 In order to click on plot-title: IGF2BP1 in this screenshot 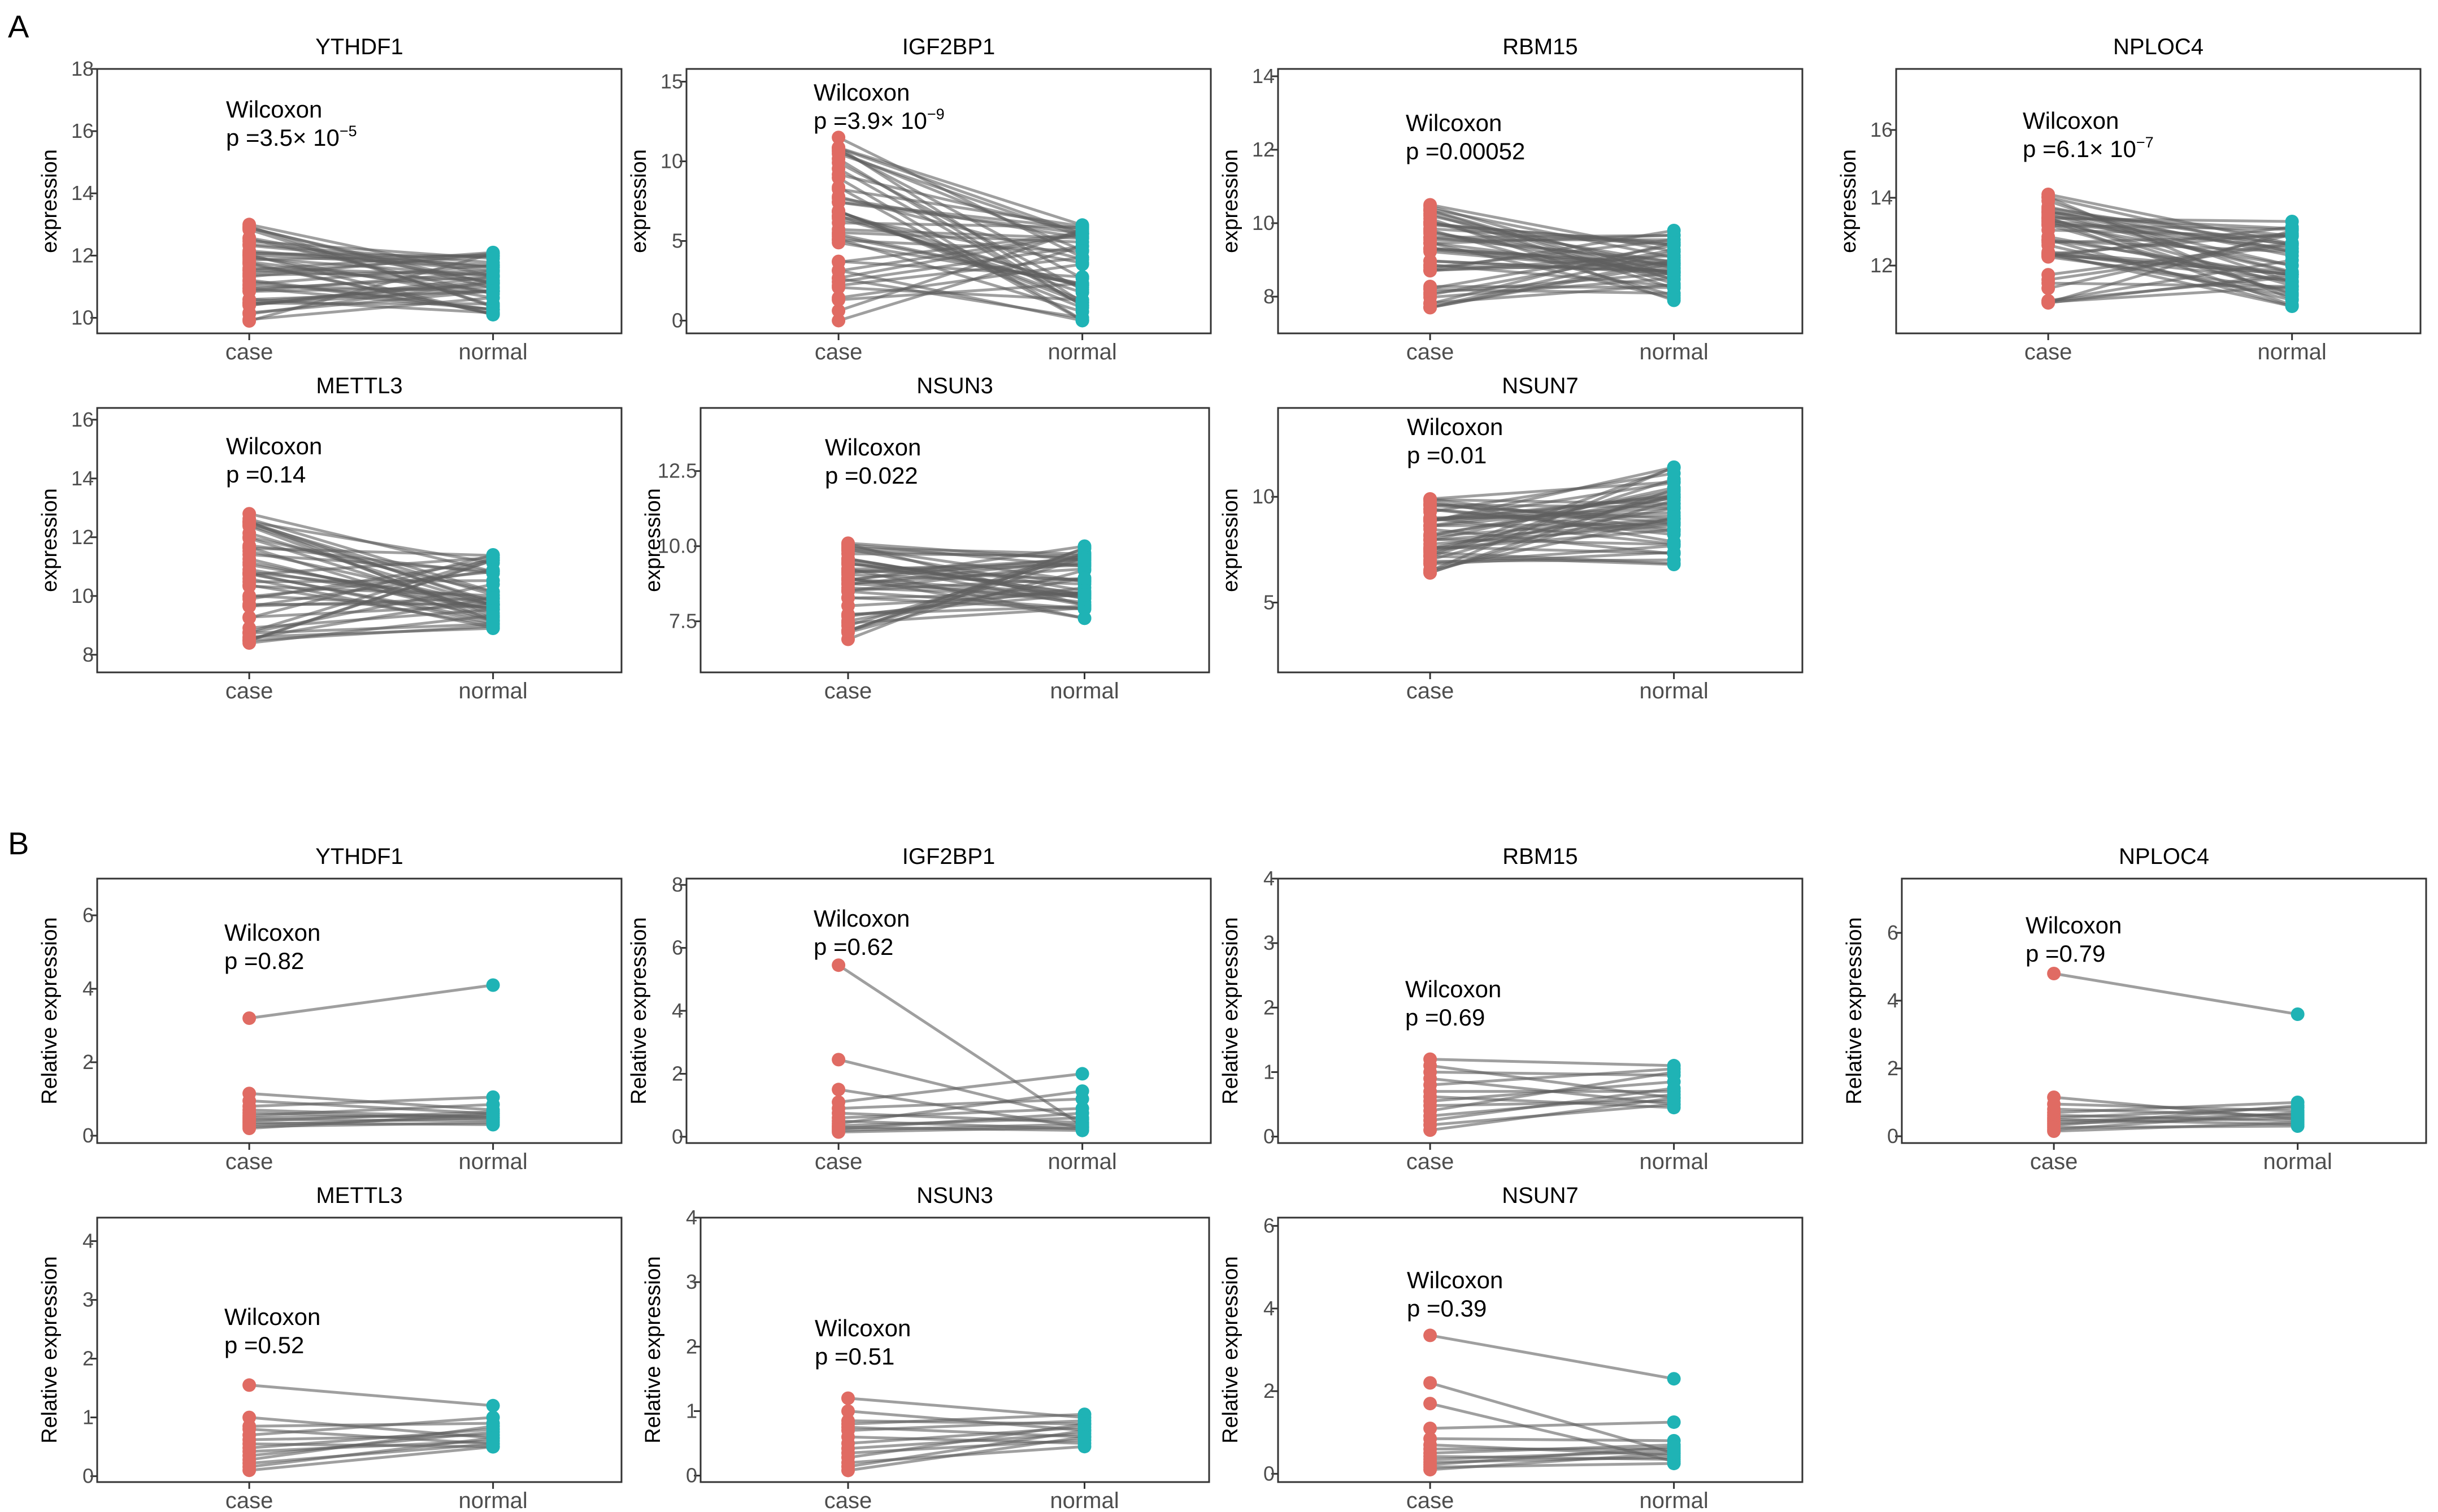, I will do `click(949, 856)`.